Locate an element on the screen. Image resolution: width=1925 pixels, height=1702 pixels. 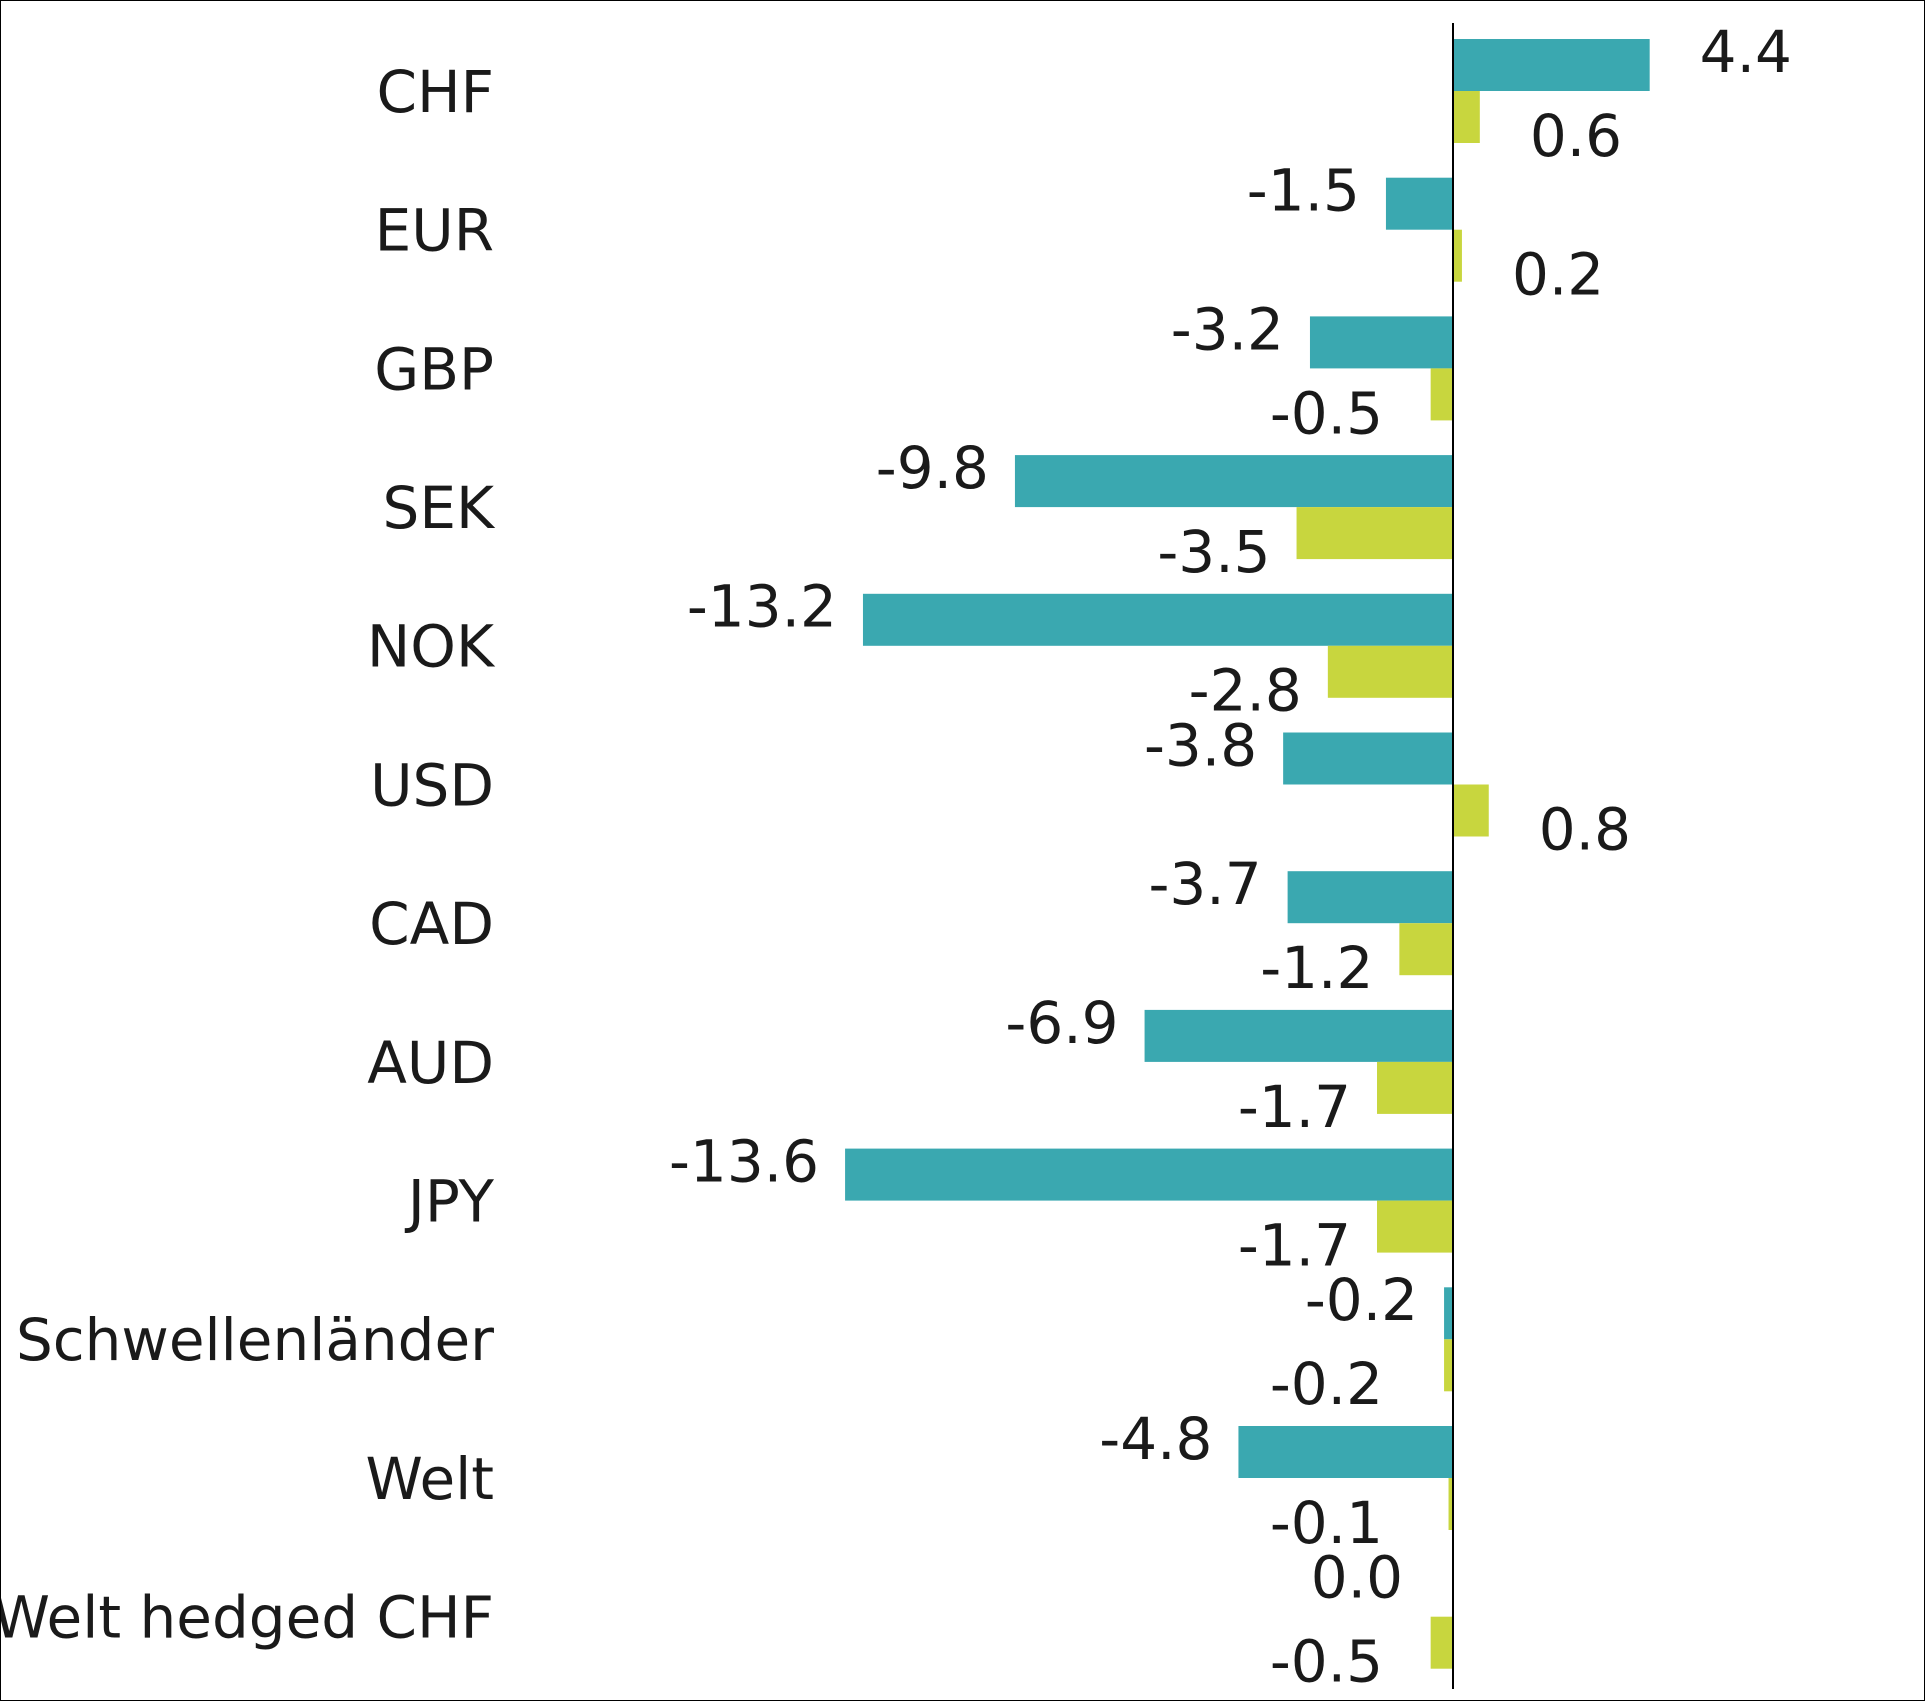
value-label-series-1: -6.9 is located at coordinates (1061, 1023).